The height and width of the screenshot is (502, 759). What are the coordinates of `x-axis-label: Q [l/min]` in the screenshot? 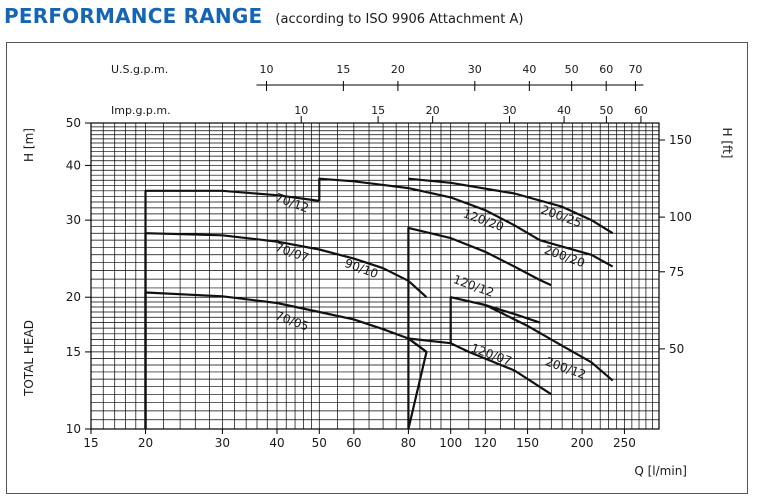 It's located at (660, 471).